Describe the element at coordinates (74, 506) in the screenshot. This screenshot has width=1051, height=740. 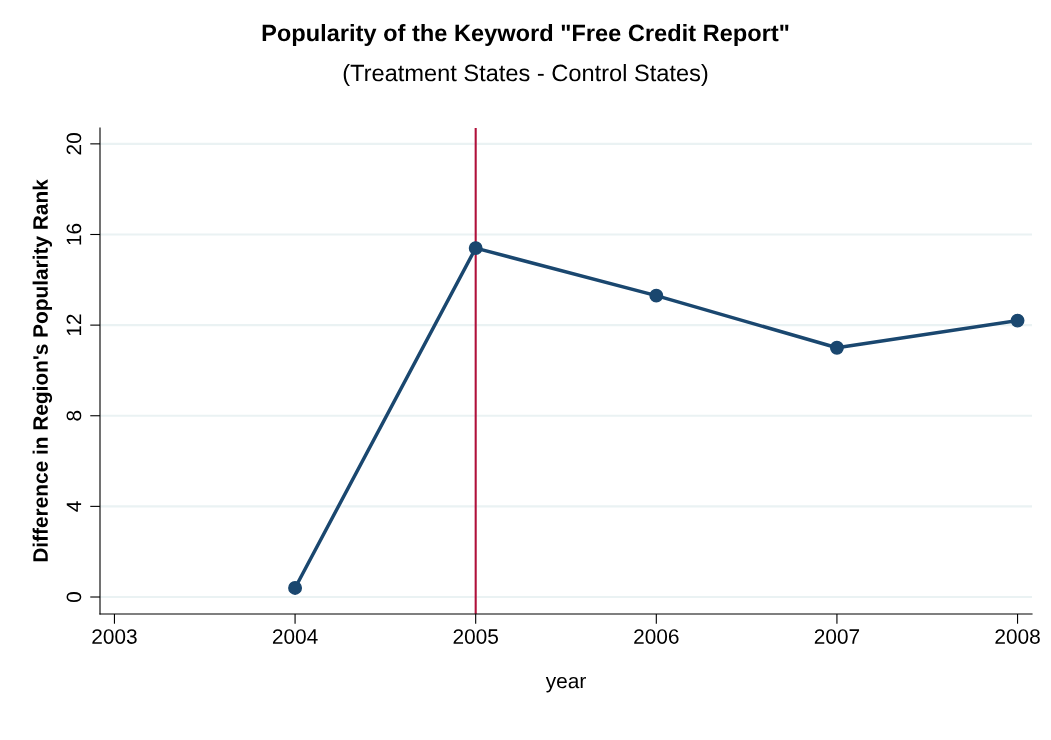
I see `y-tick-label: 4` at that location.